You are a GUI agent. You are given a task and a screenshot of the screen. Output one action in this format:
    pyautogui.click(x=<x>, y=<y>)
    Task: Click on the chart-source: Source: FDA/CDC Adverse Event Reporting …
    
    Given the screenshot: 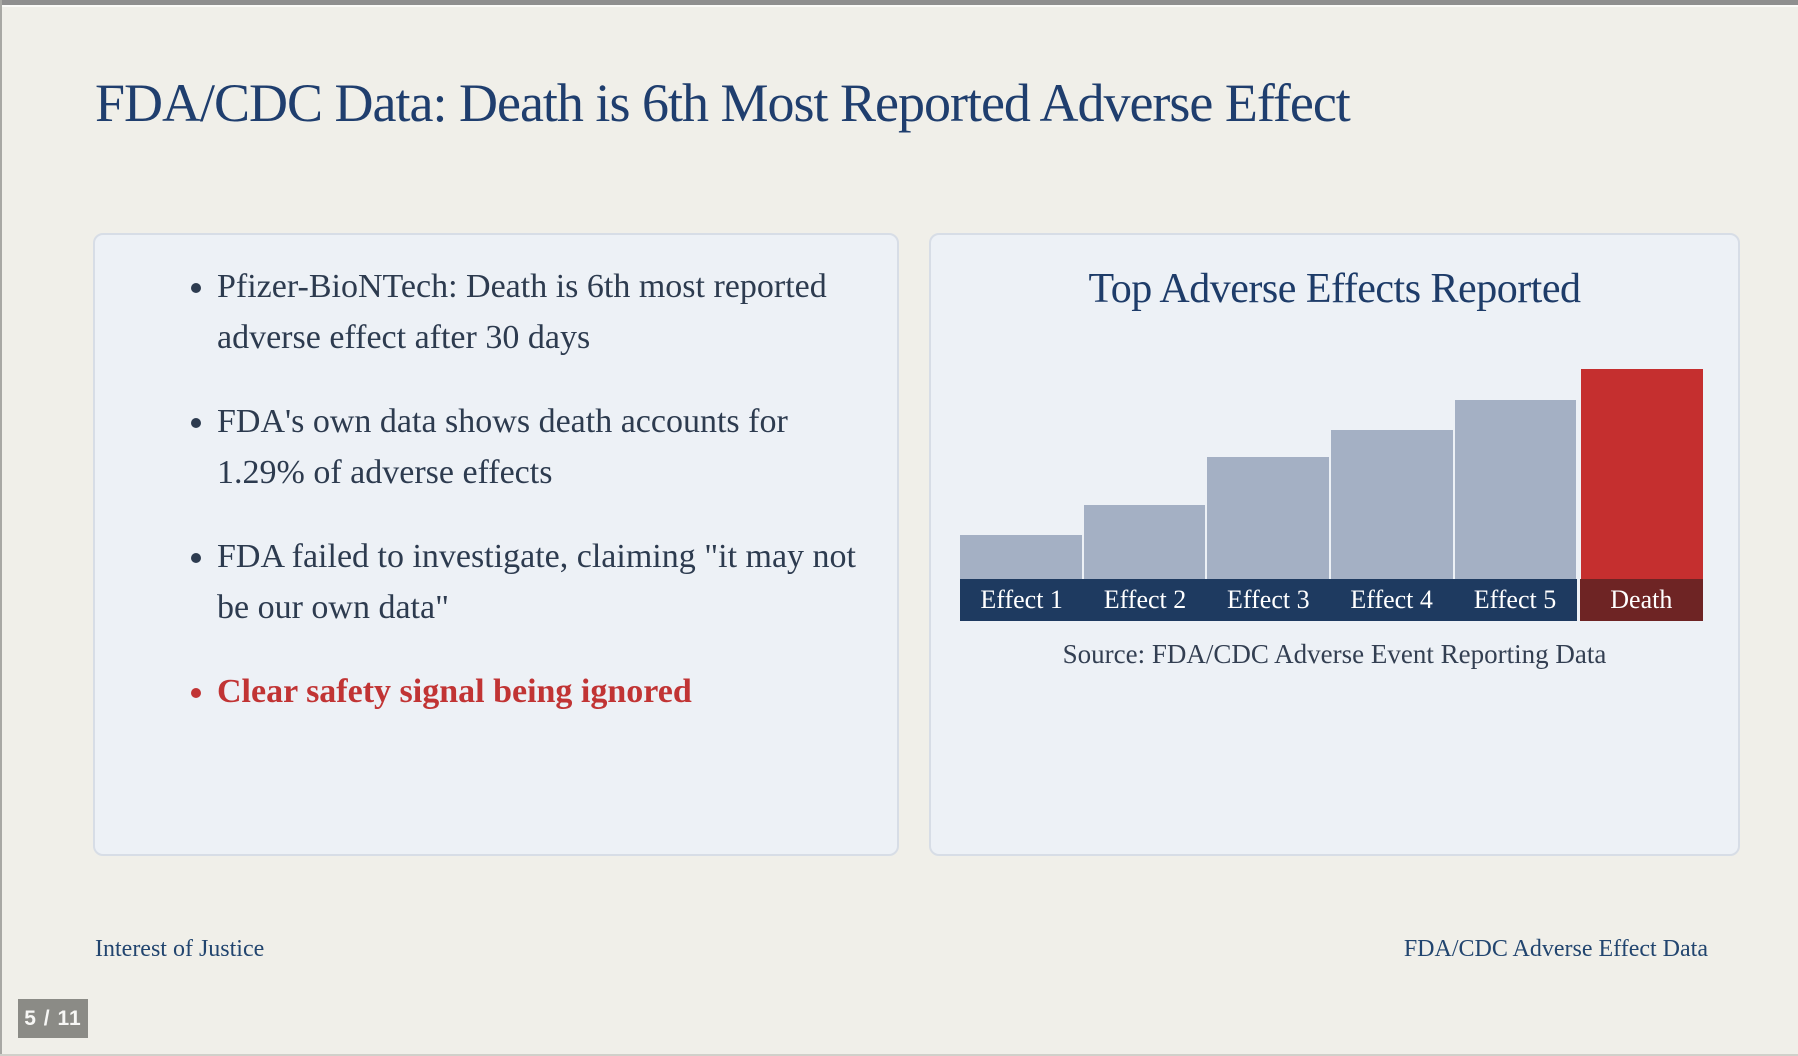 What is the action you would take?
    pyautogui.click(x=1334, y=654)
    